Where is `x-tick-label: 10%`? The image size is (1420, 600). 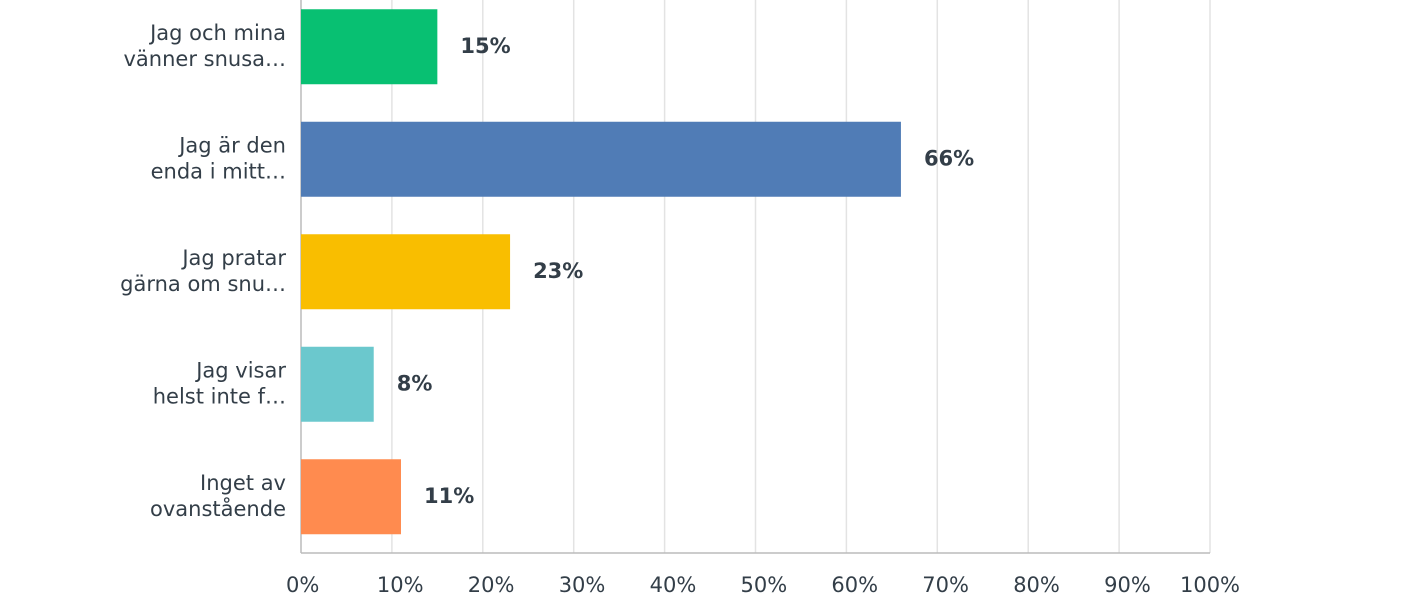
x-tick-label: 10% is located at coordinates (400, 585).